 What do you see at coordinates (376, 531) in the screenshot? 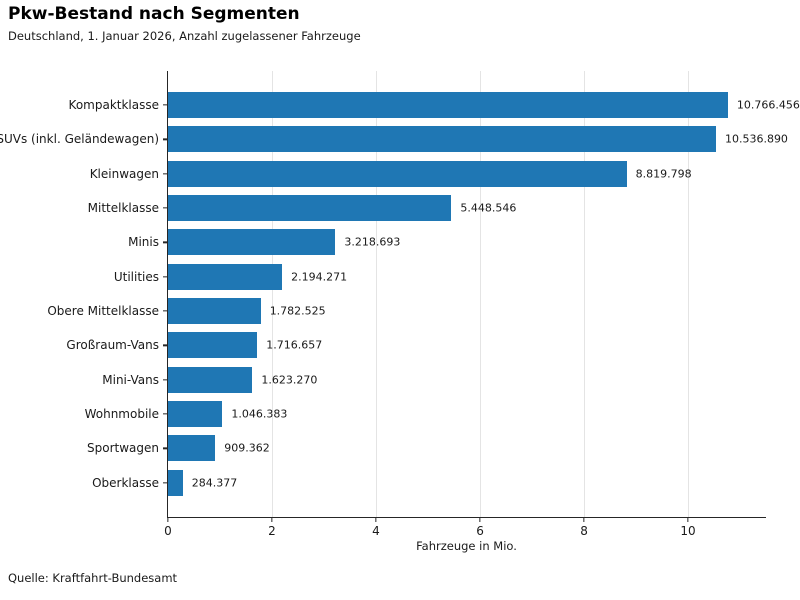
I see `x-tick-label: 4` at bounding box center [376, 531].